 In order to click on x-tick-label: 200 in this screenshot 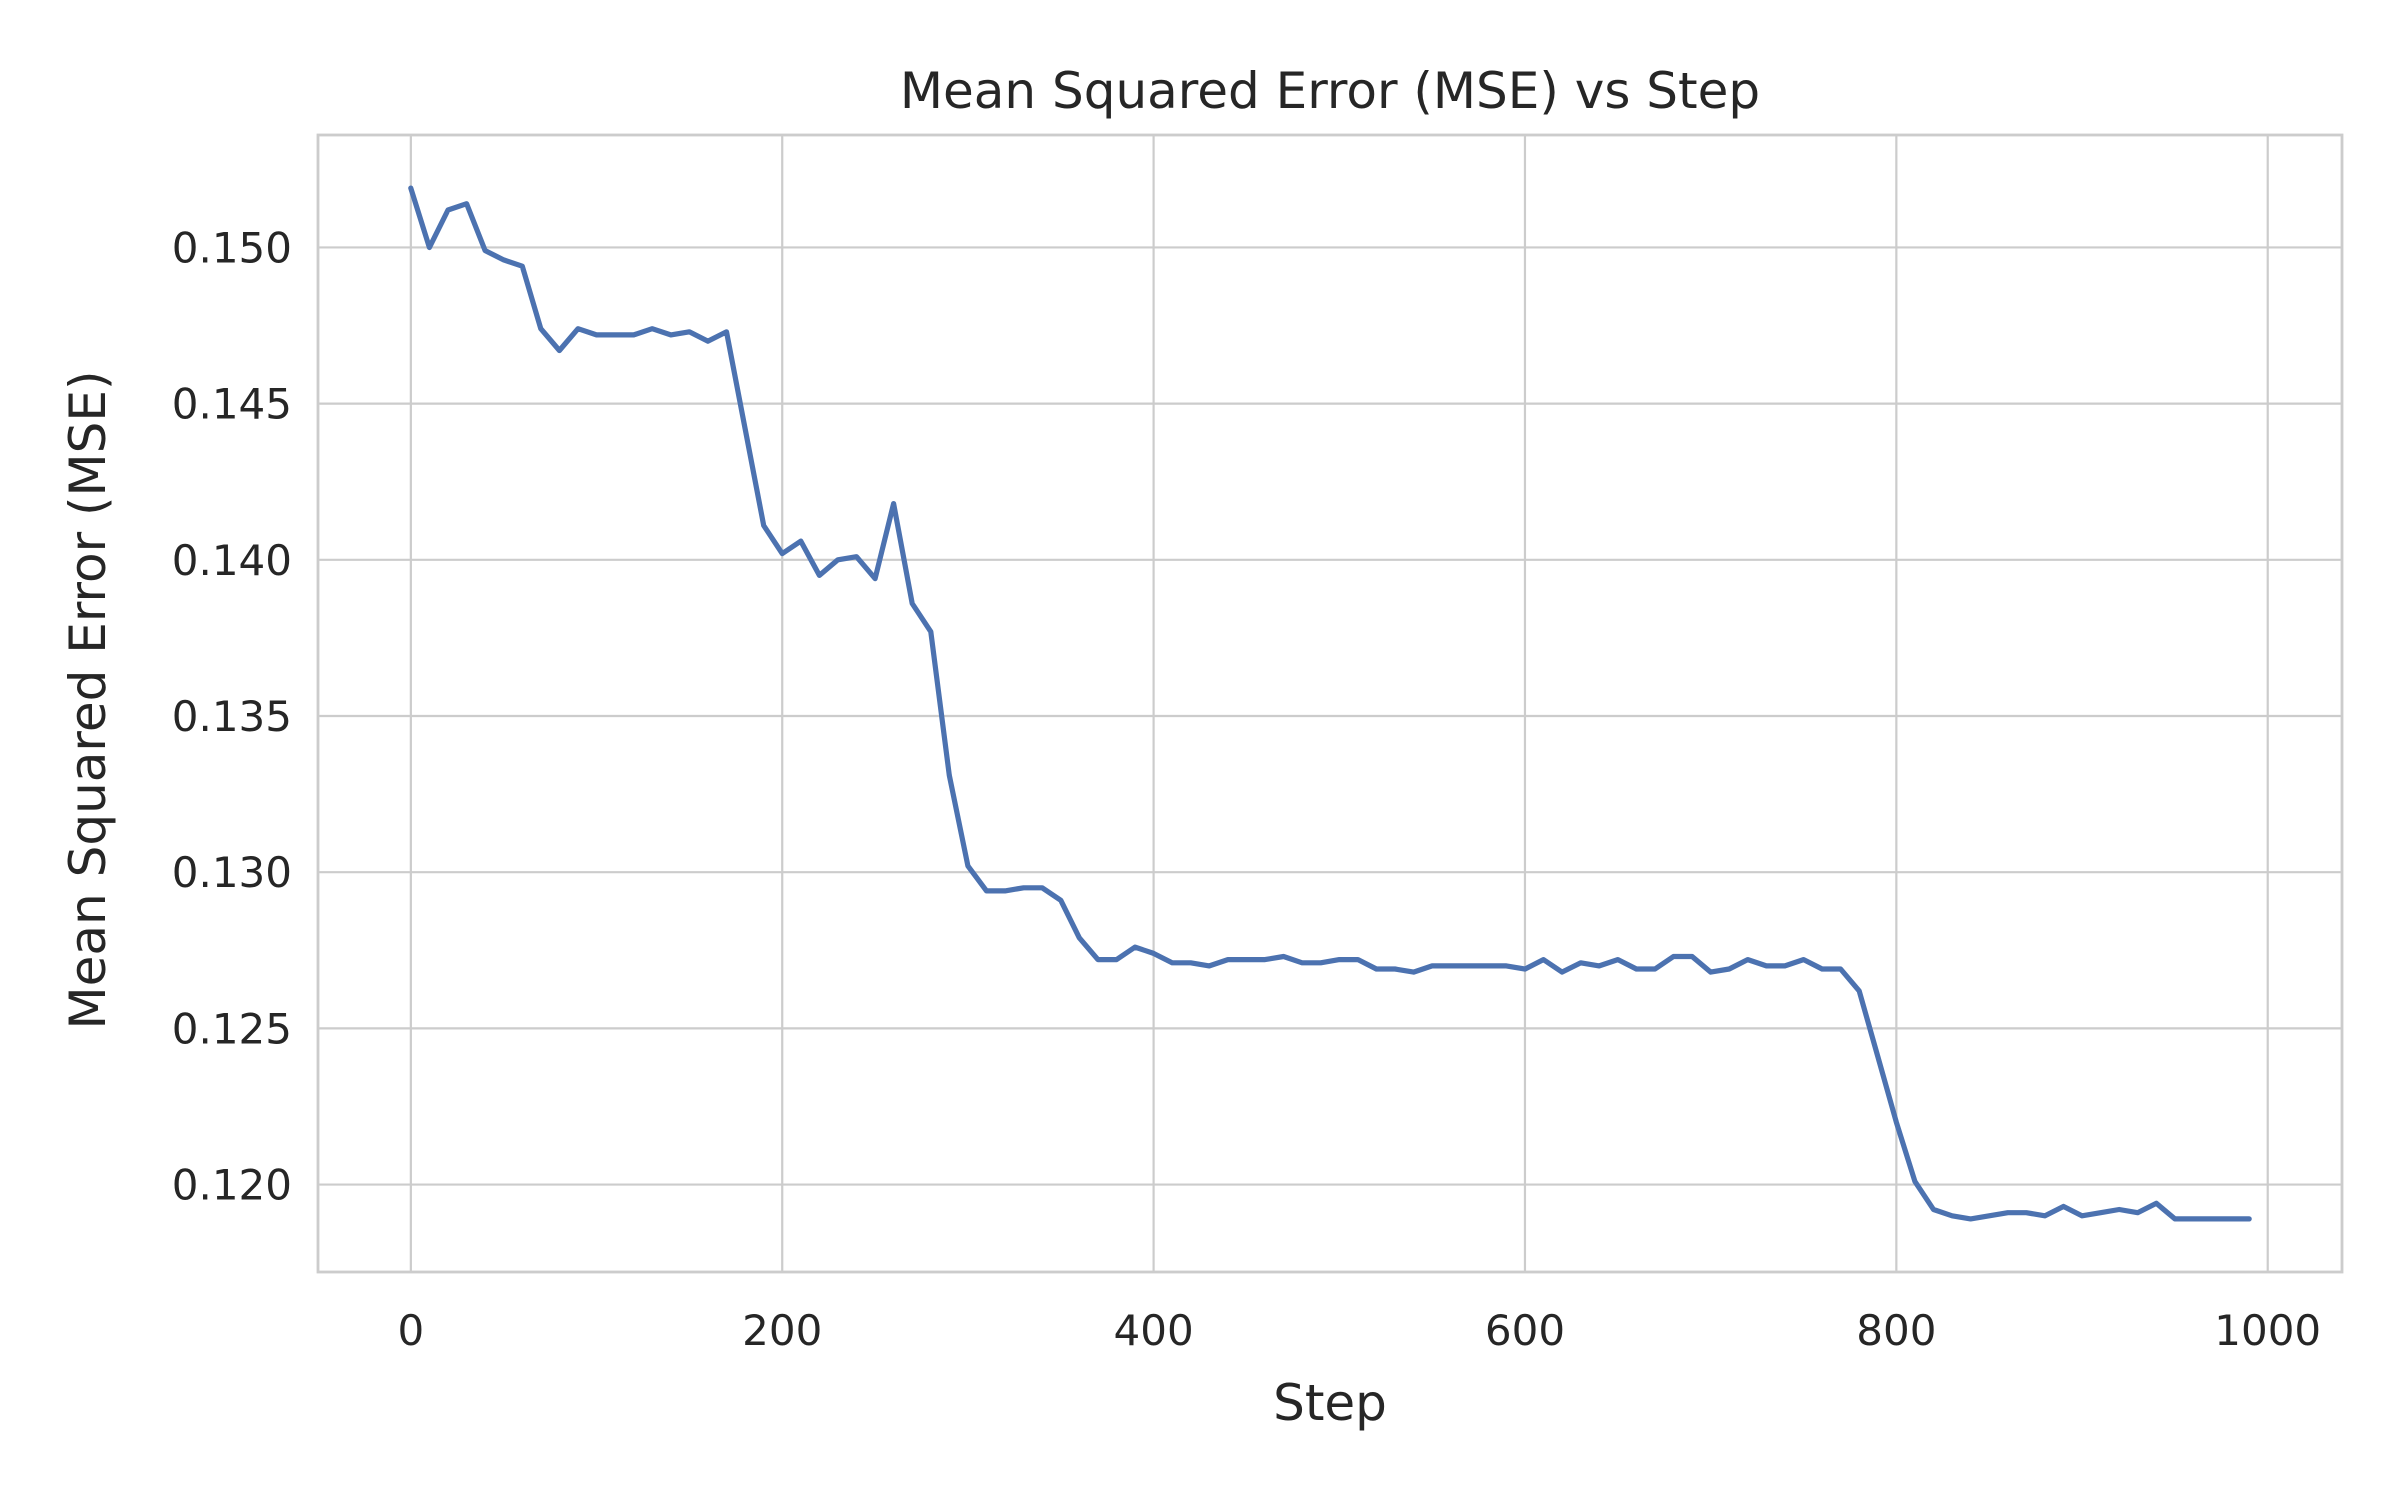, I will do `click(782, 1330)`.